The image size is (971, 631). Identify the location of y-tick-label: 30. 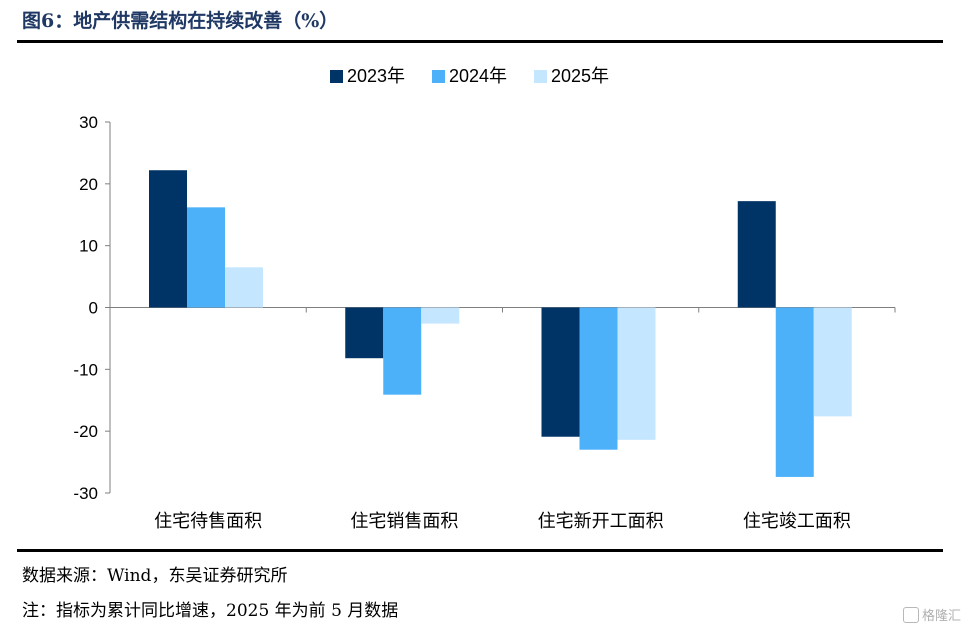
(88, 122).